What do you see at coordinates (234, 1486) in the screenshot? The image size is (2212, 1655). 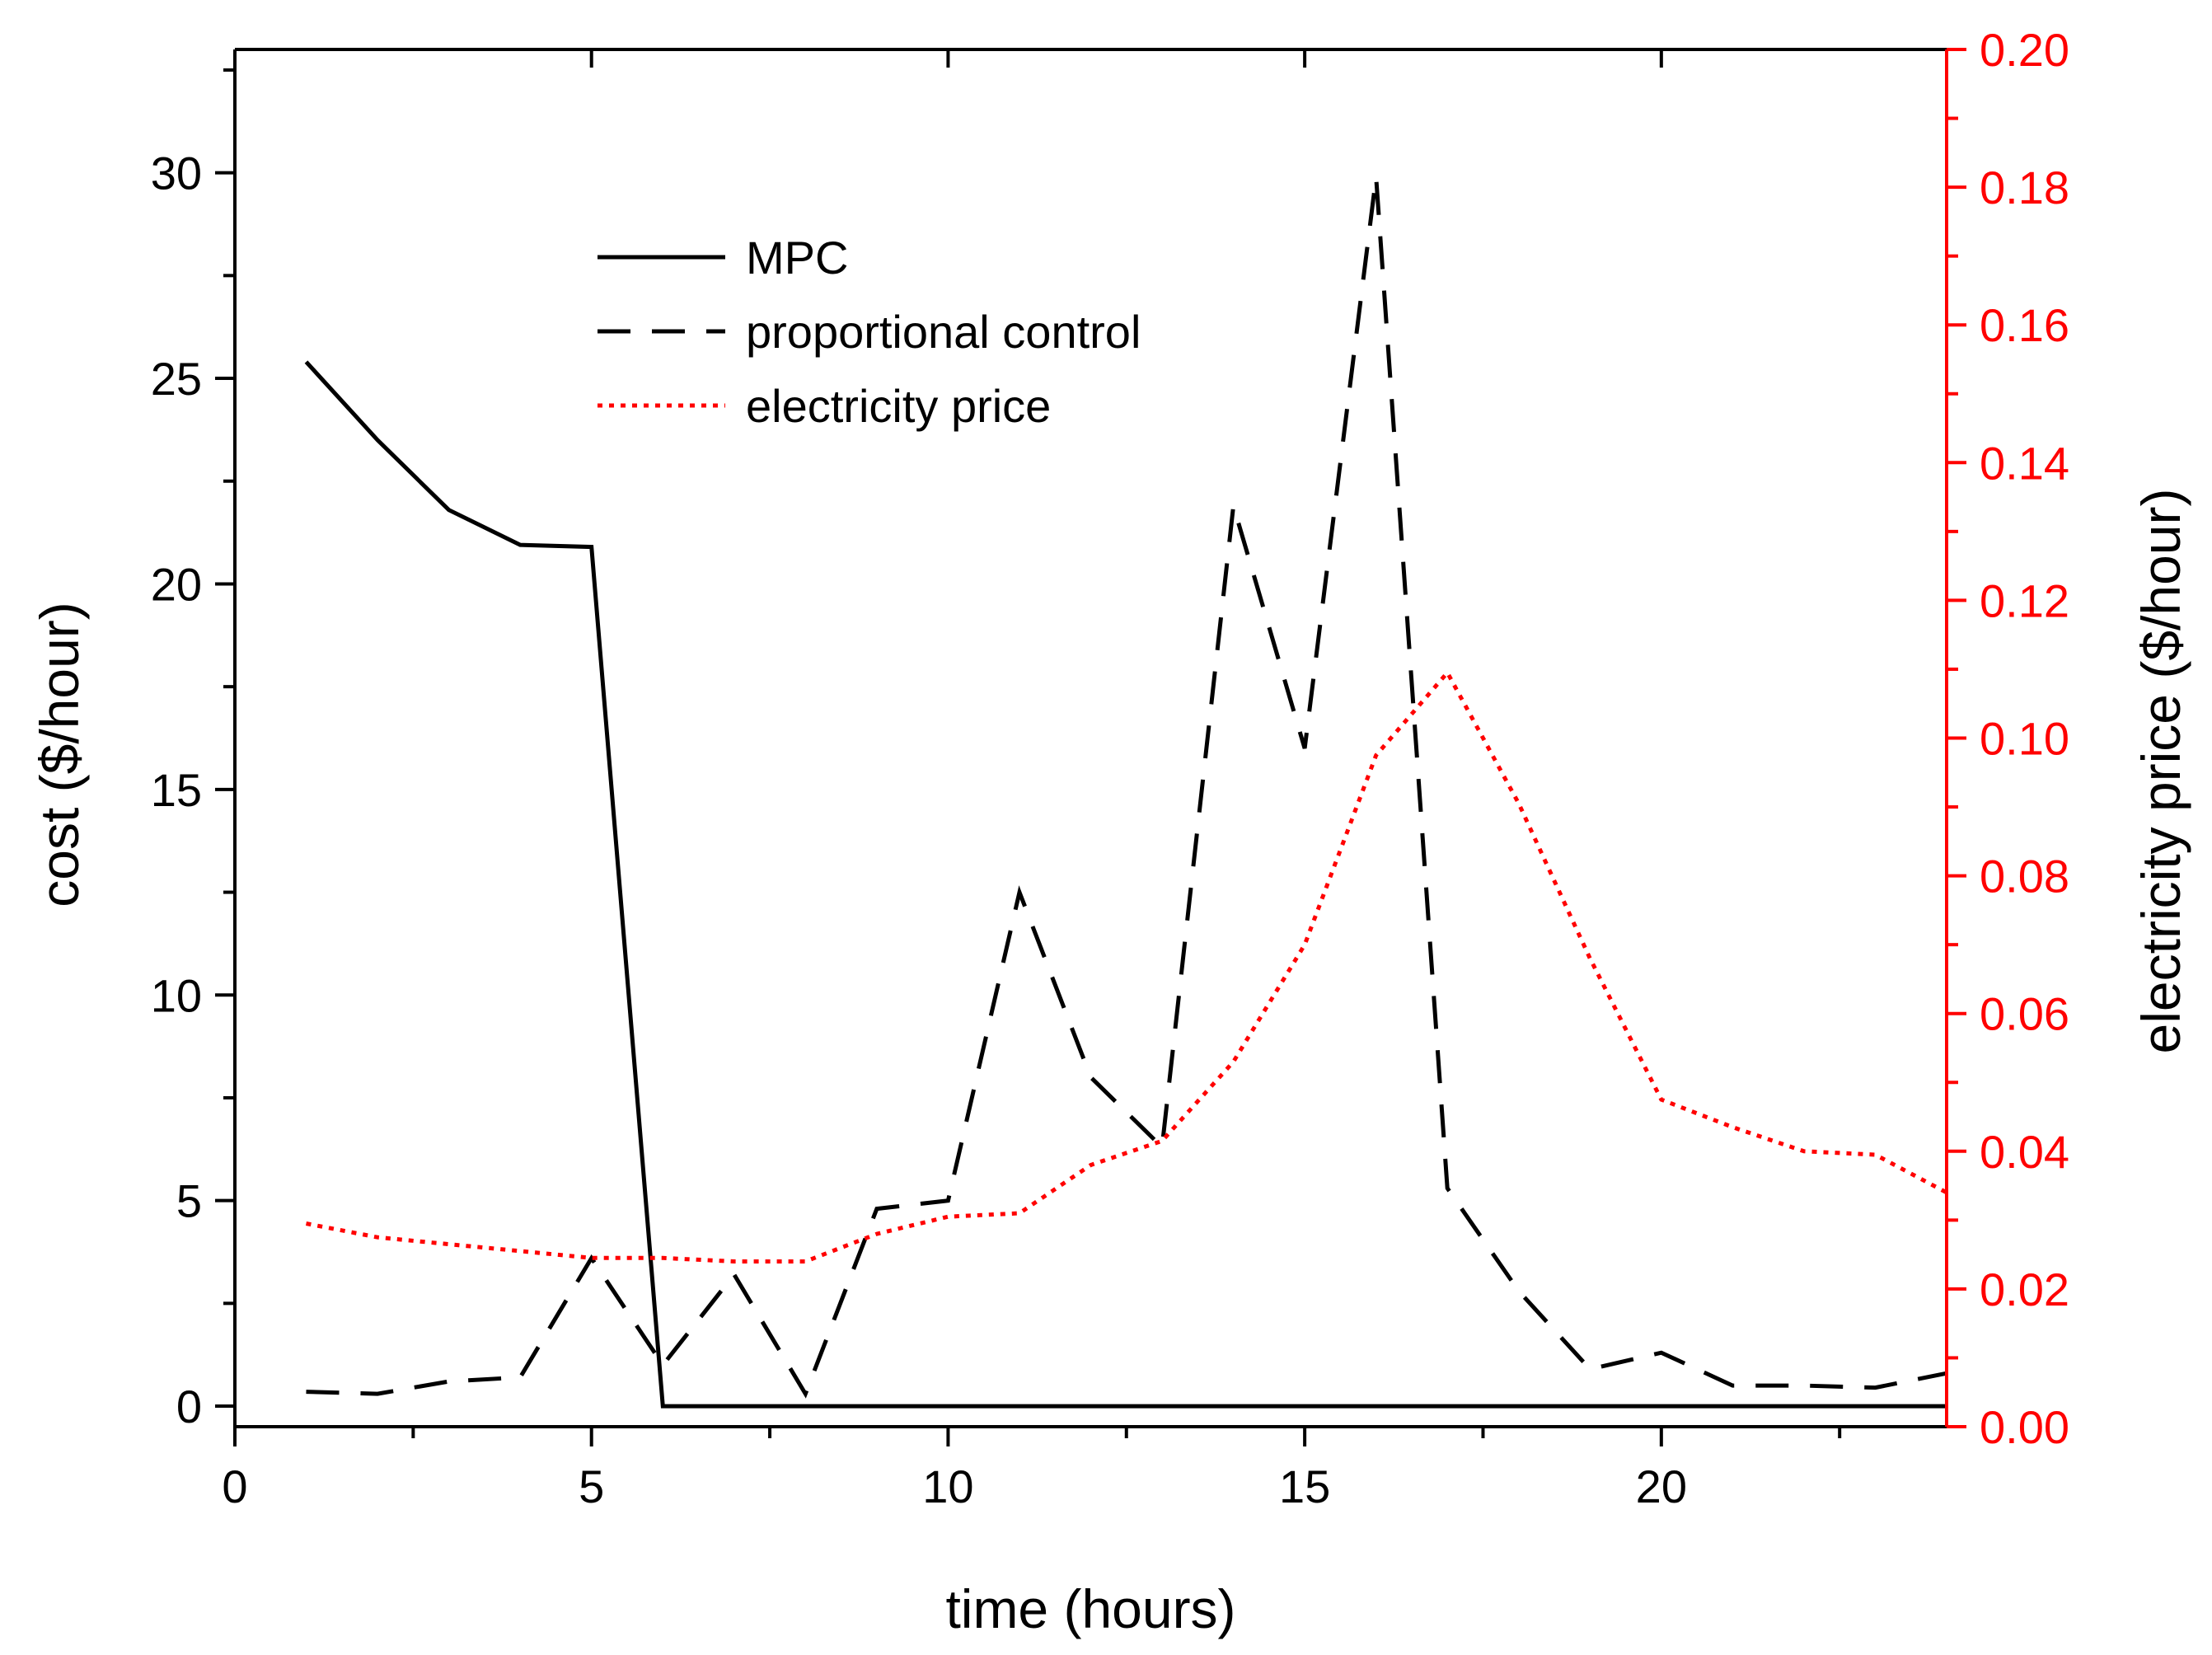 I see `x-tick-label: 0` at bounding box center [234, 1486].